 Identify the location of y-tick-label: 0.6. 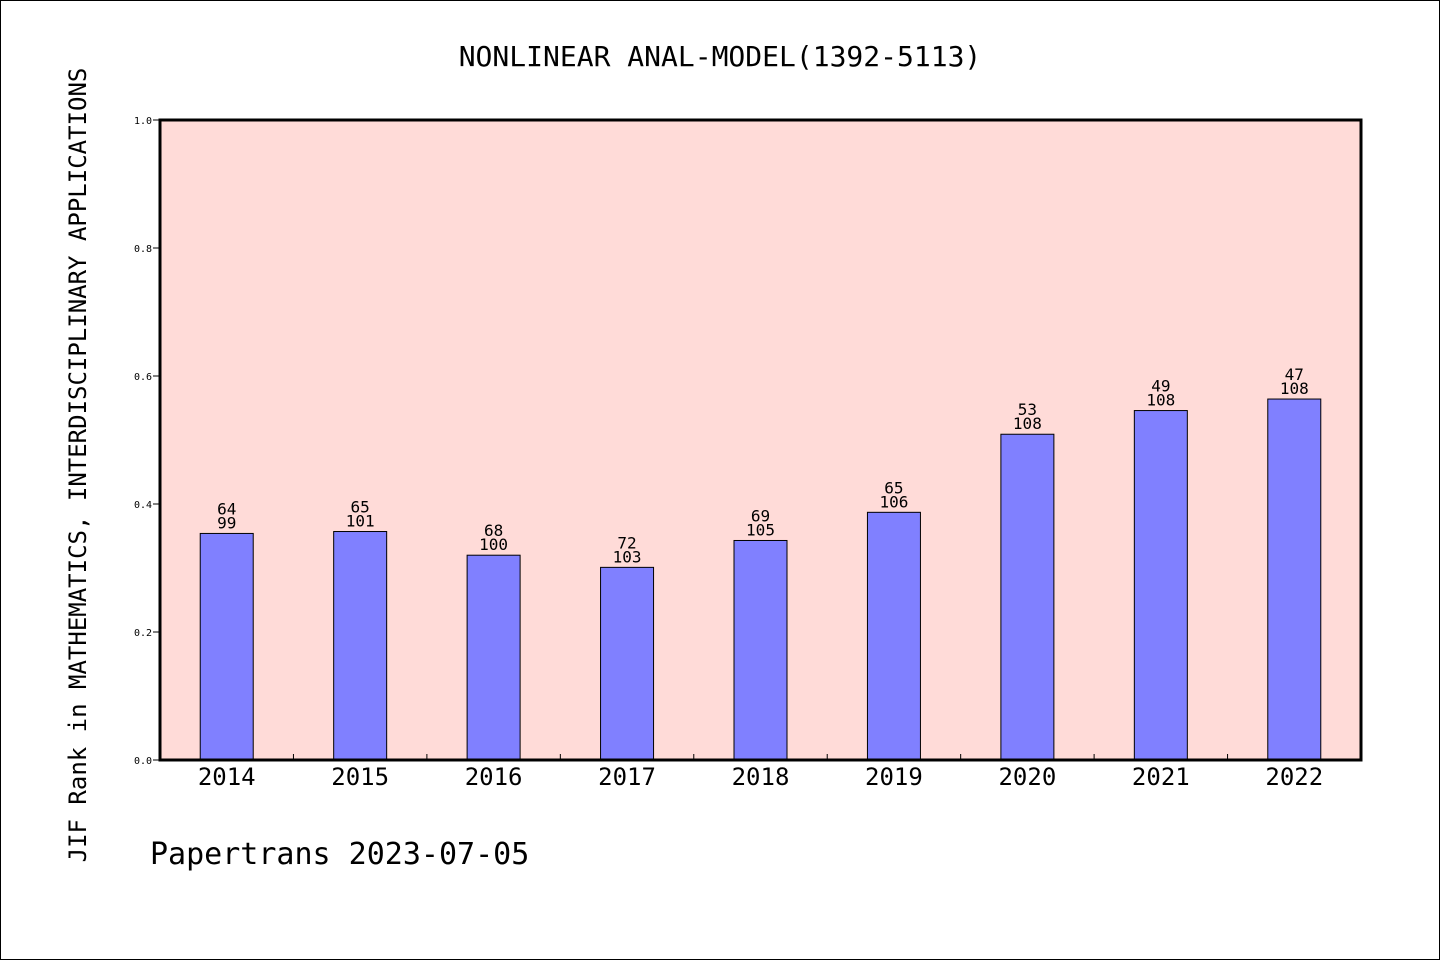
(143, 377).